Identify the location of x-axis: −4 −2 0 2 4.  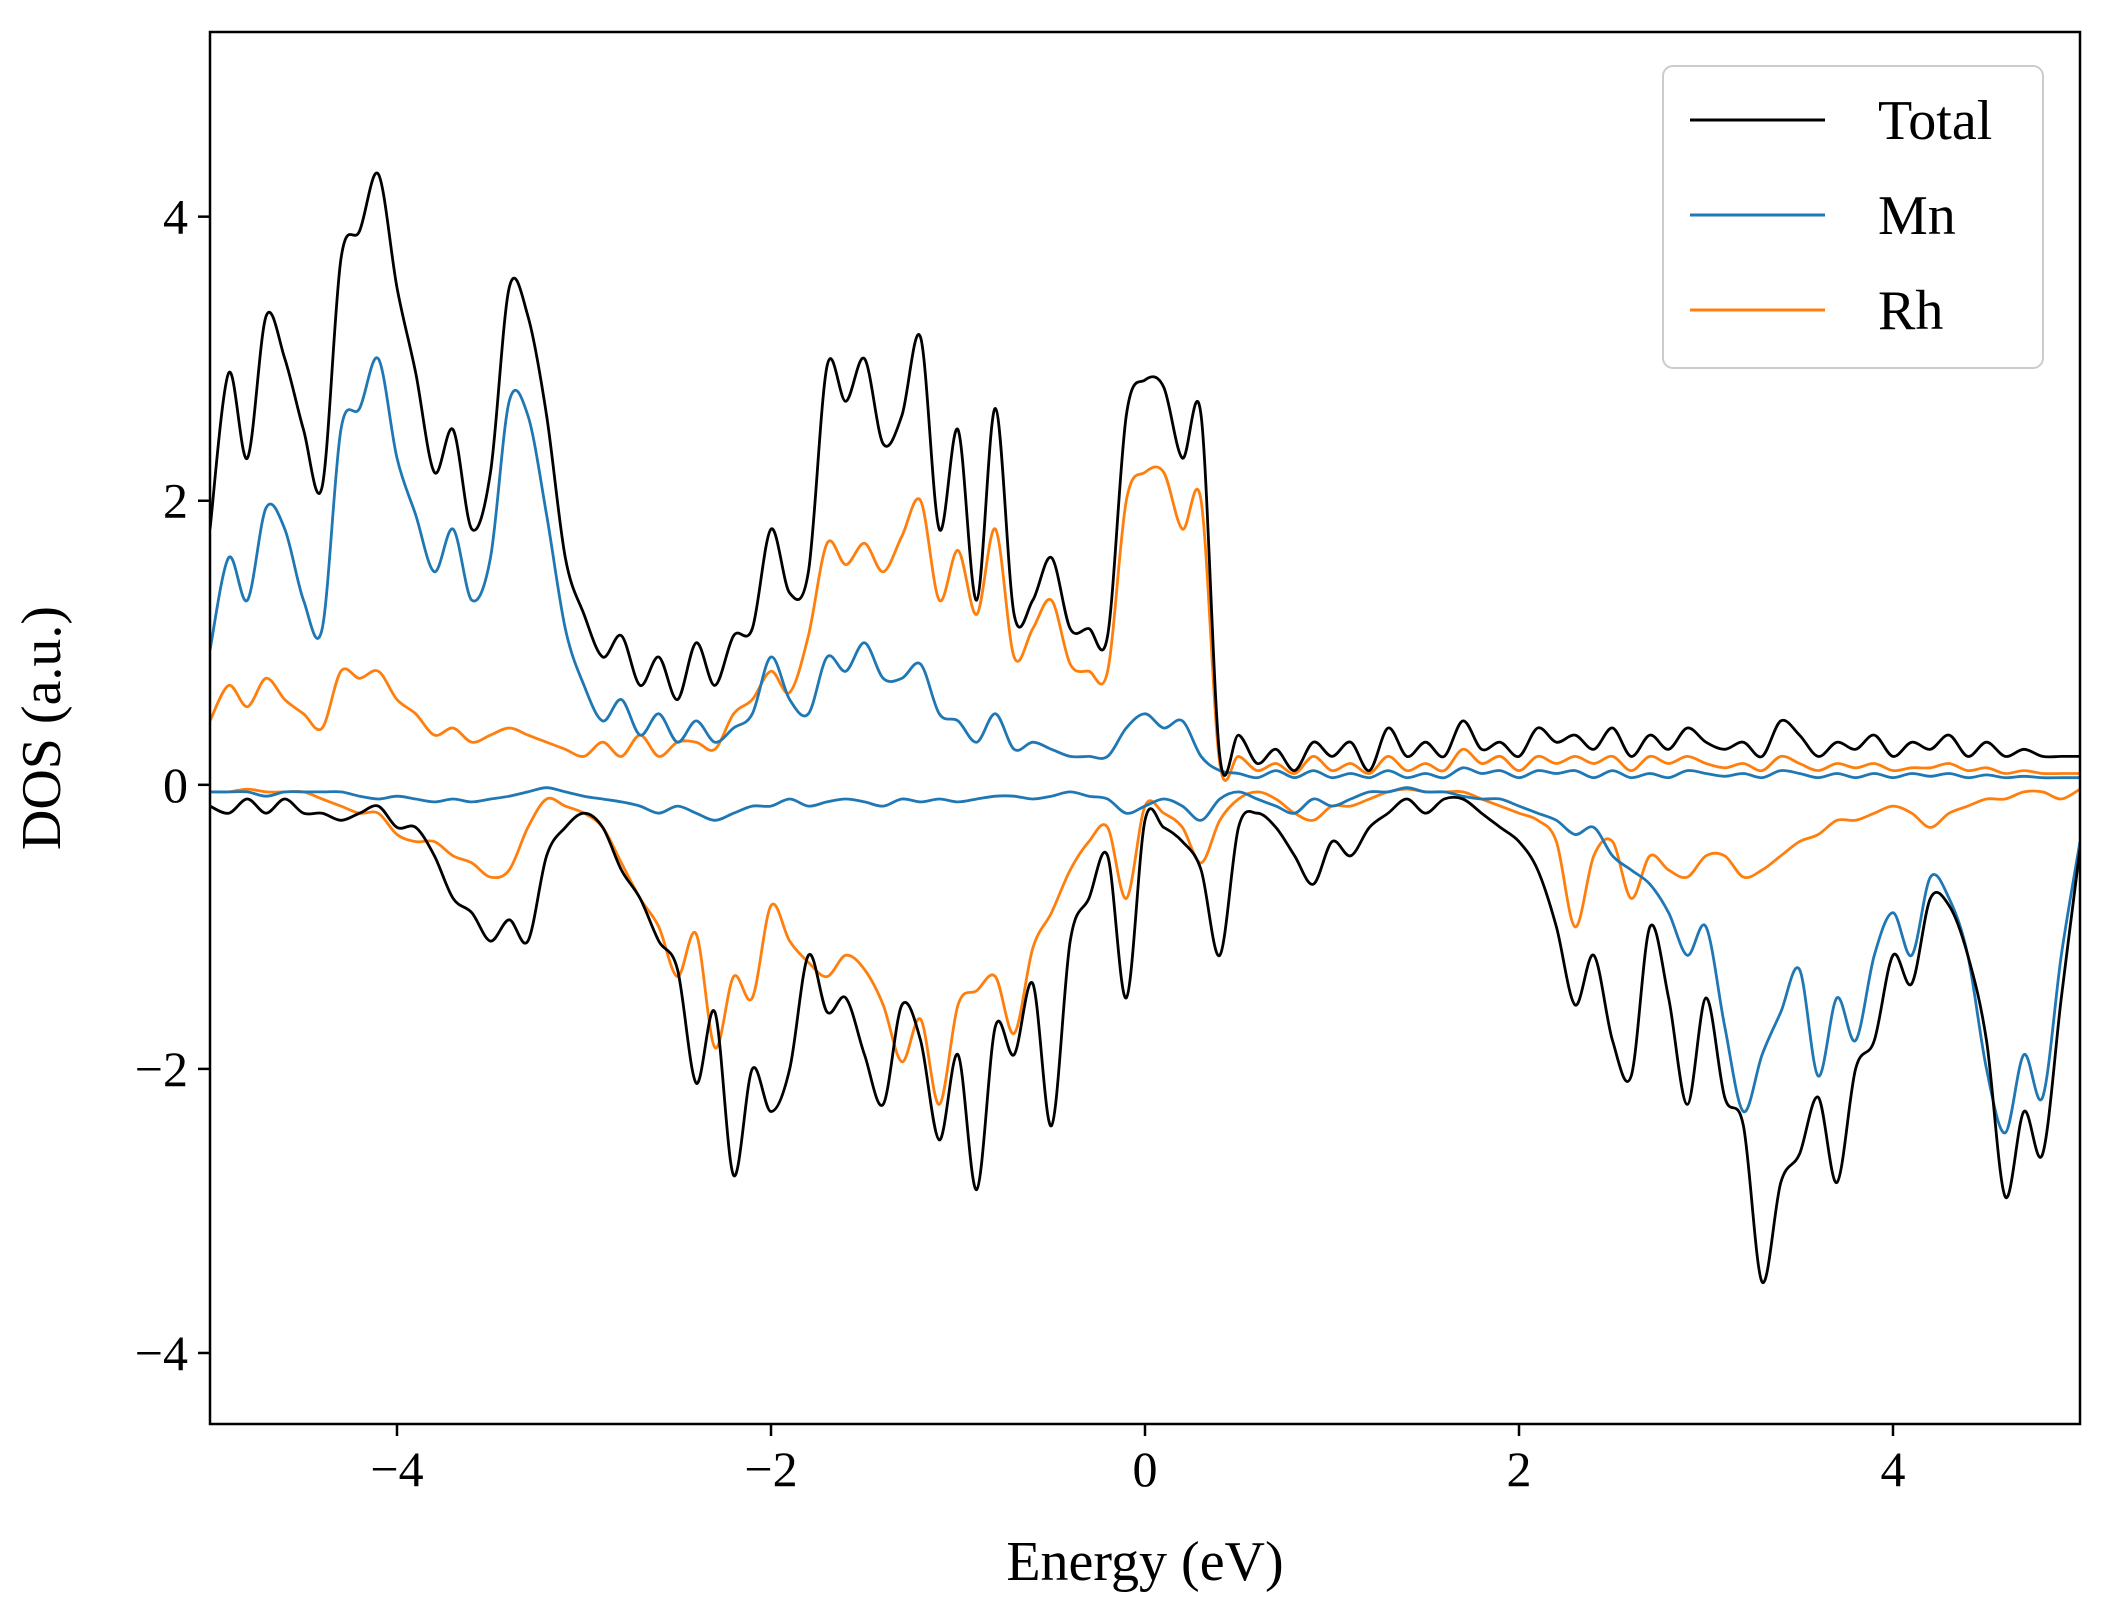
(1138, 1460).